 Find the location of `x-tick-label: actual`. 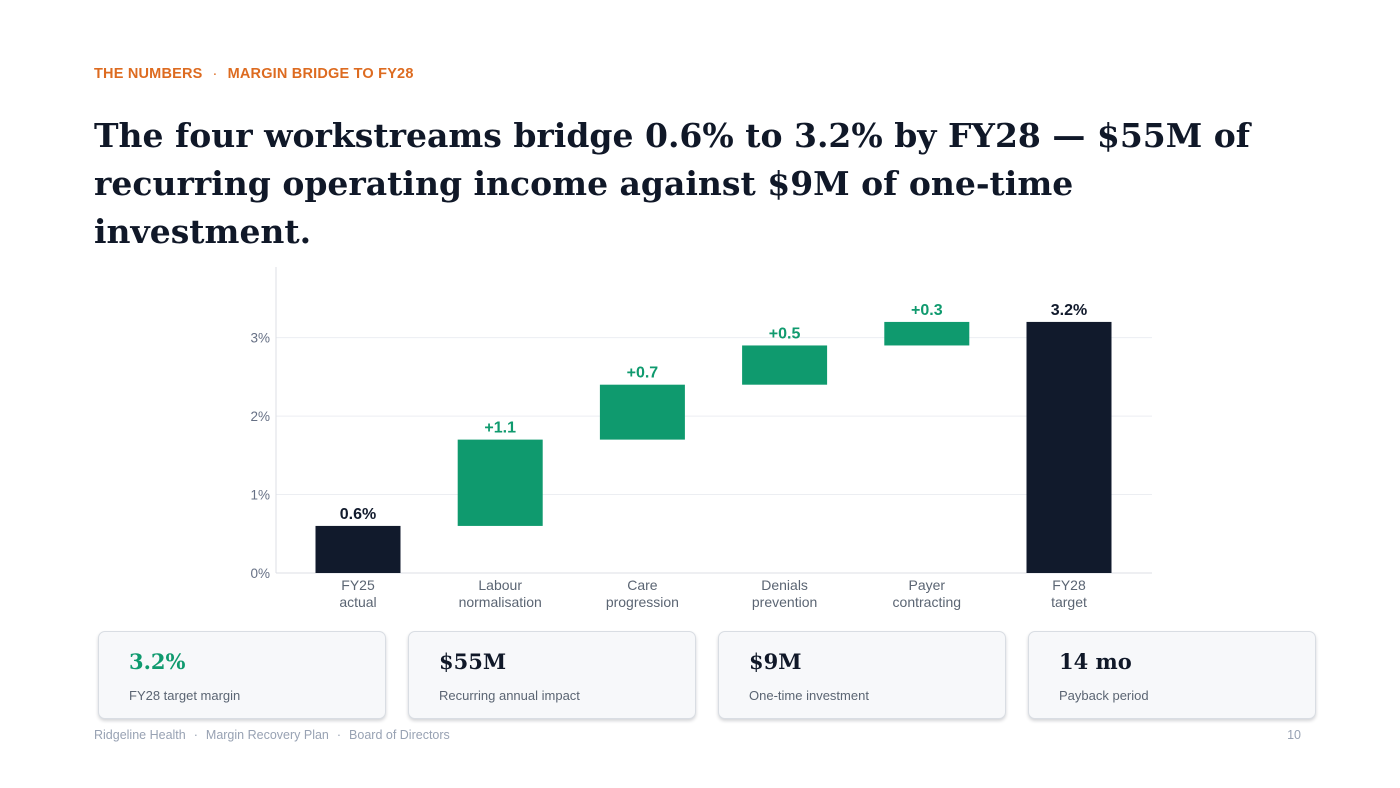

x-tick-label: actual is located at coordinates (357, 602).